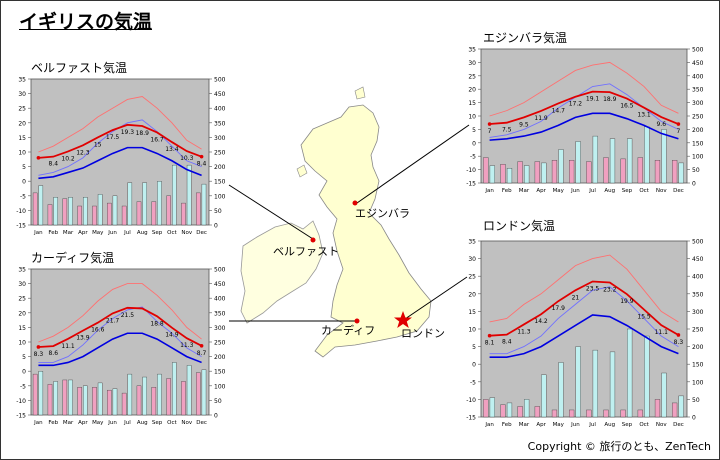 This screenshot has height=460, width=720. Describe the element at coordinates (186, 233) in the screenshot. I see `x-tick-label: Nov` at that location.